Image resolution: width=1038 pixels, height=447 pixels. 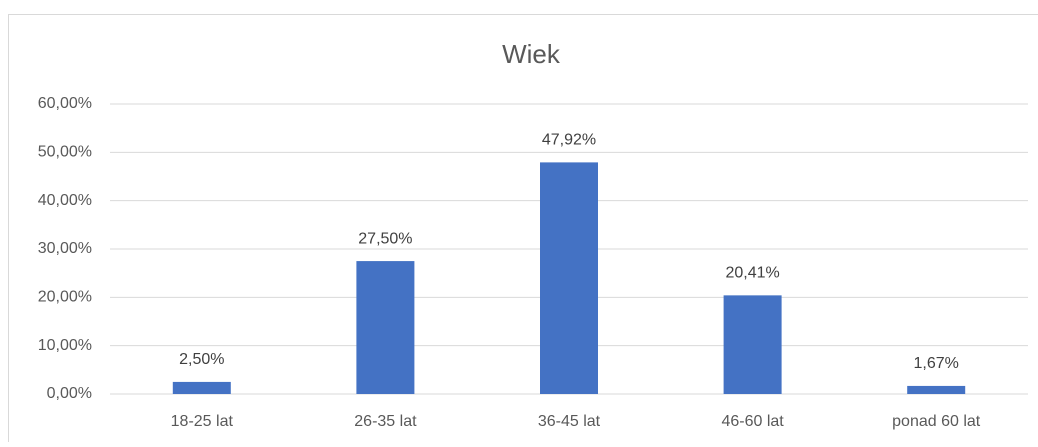 What do you see at coordinates (65, 103) in the screenshot?
I see `y-tick-label: 60,00%` at bounding box center [65, 103].